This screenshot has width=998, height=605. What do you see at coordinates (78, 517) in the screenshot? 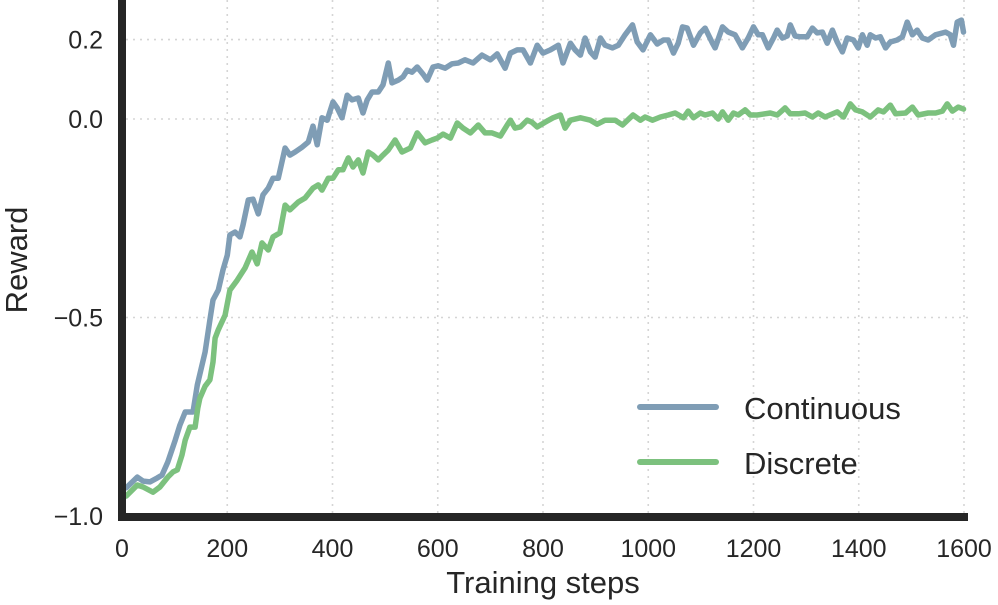
I see `y-tick-label: −1.0` at bounding box center [78, 517].